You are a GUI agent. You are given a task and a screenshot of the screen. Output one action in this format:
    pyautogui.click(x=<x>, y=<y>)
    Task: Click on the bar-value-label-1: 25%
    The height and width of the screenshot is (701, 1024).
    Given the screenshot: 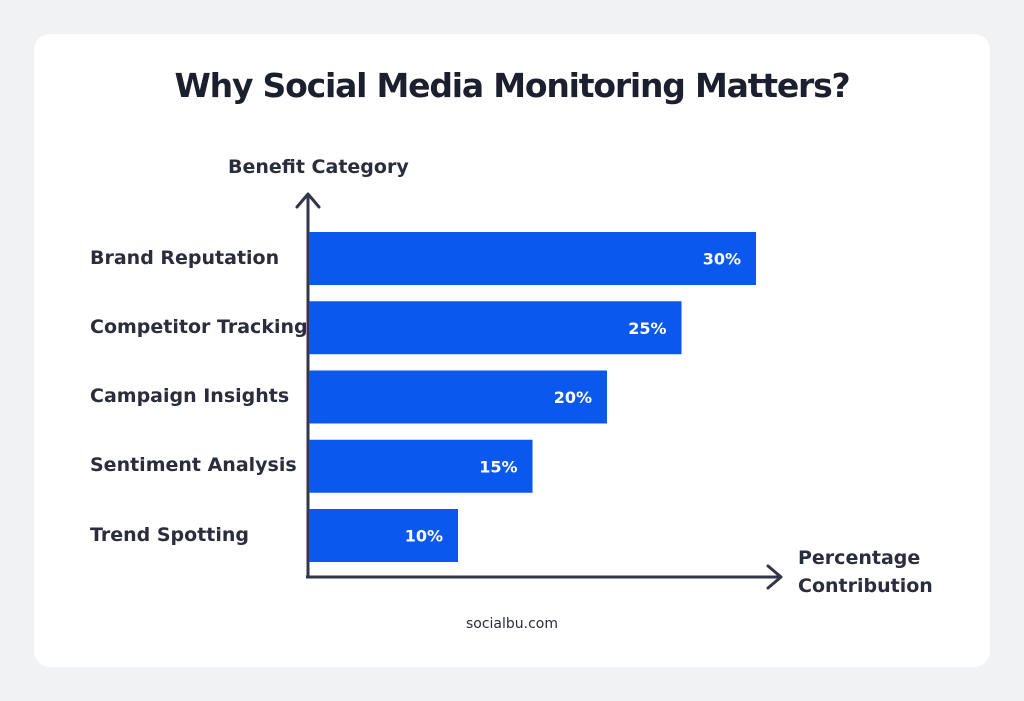 What is the action you would take?
    pyautogui.click(x=647, y=328)
    